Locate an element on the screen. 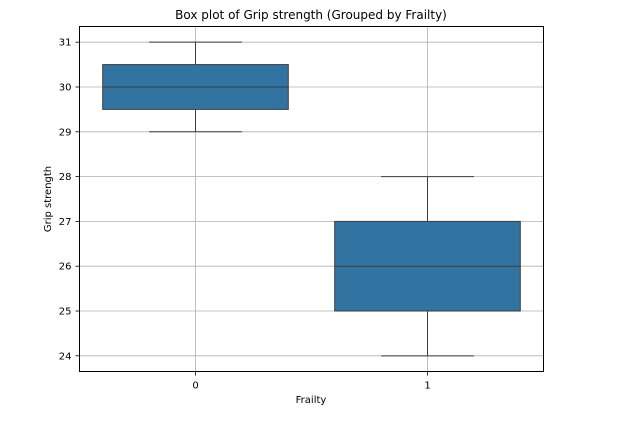 The width and height of the screenshot is (634, 421). y-tick-label: 30 is located at coordinates (65, 87).